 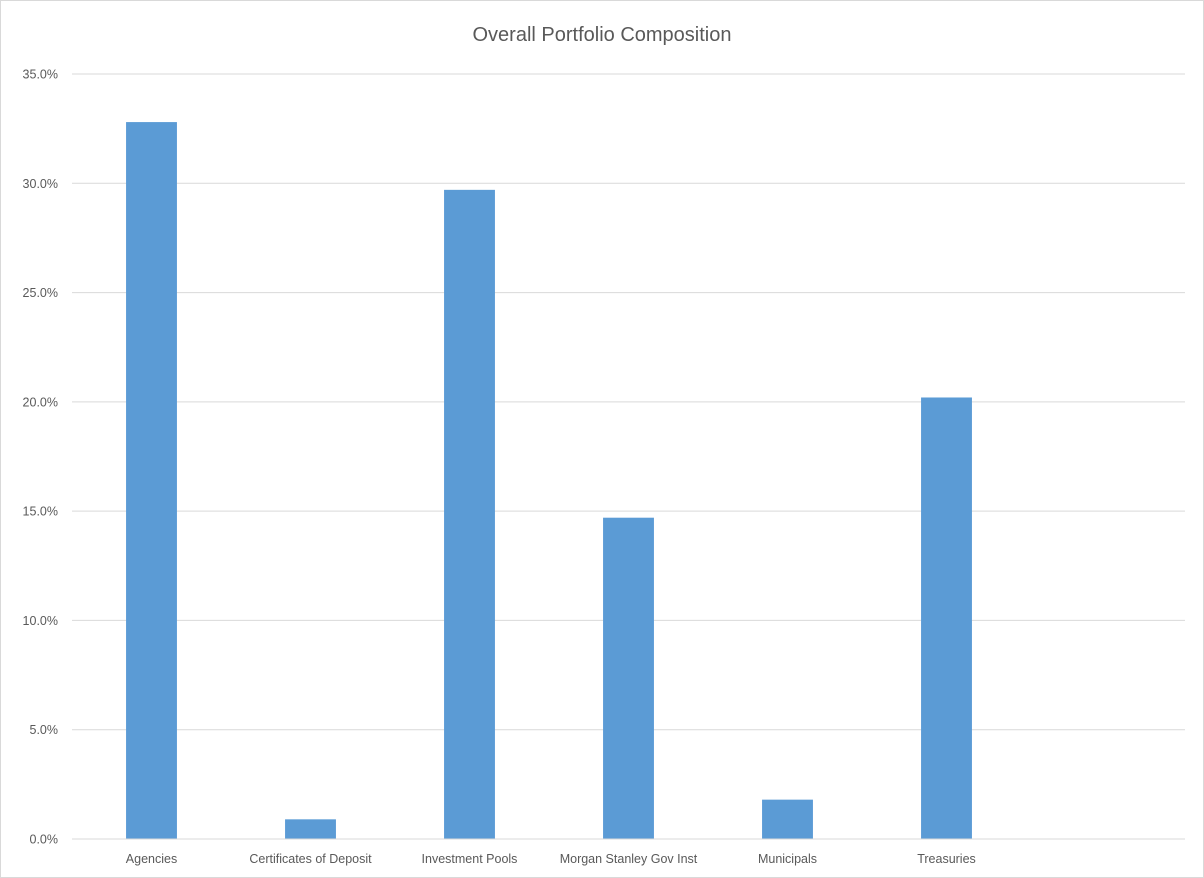 What do you see at coordinates (151, 859) in the screenshot?
I see `x-category-label: Agencies` at bounding box center [151, 859].